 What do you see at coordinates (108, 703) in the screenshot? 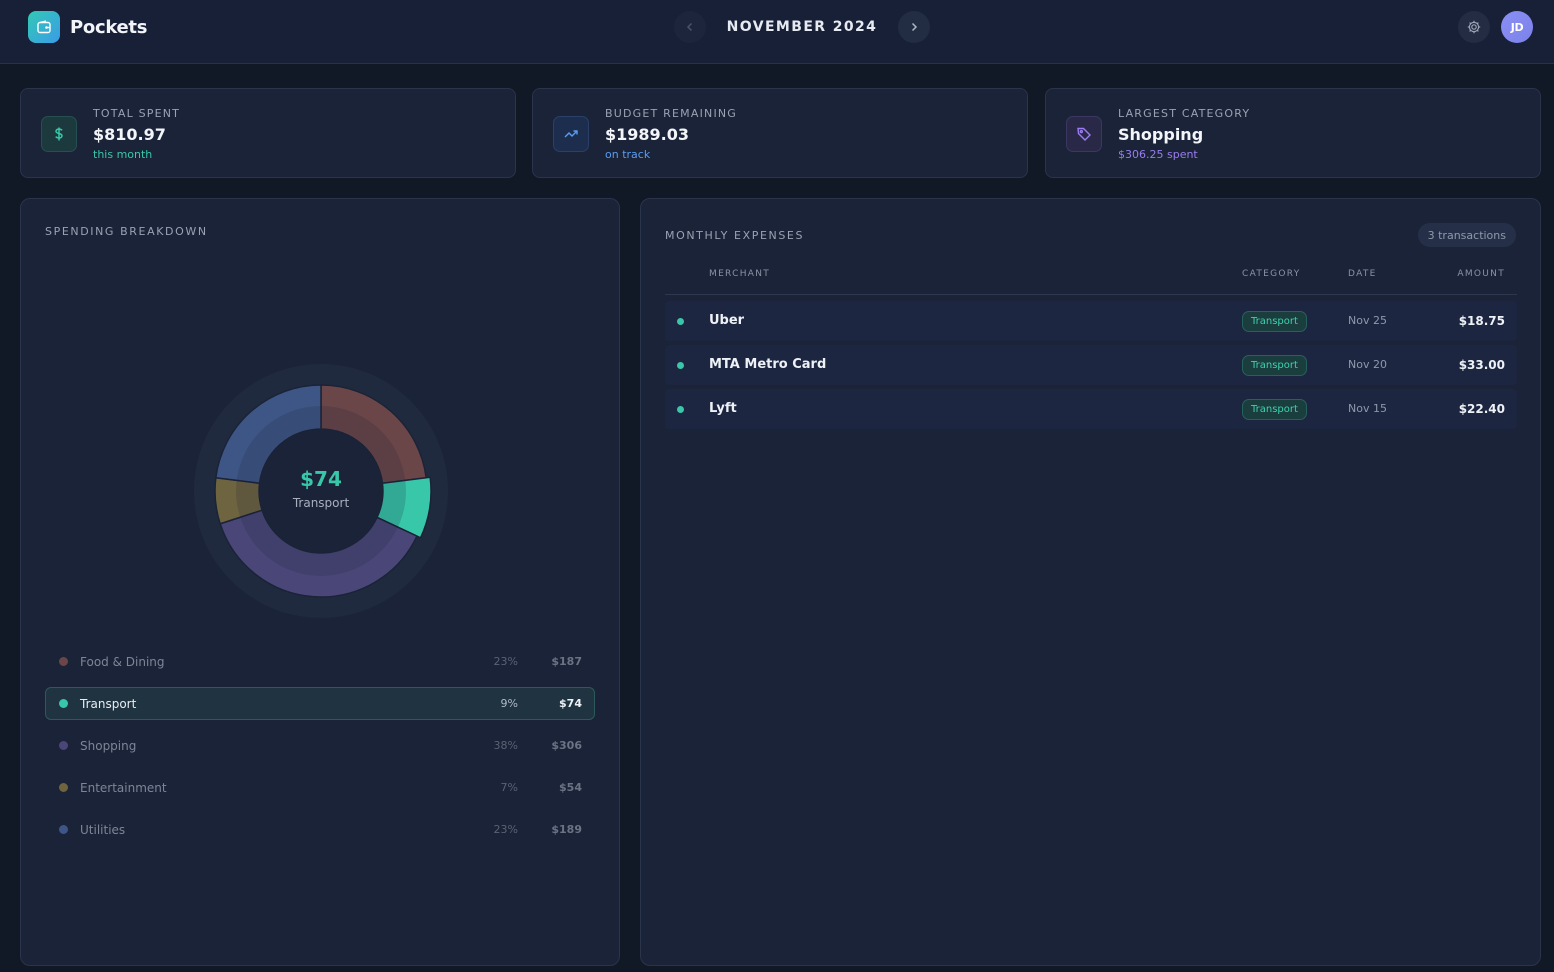
I see `legend-name: Transport` at bounding box center [108, 703].